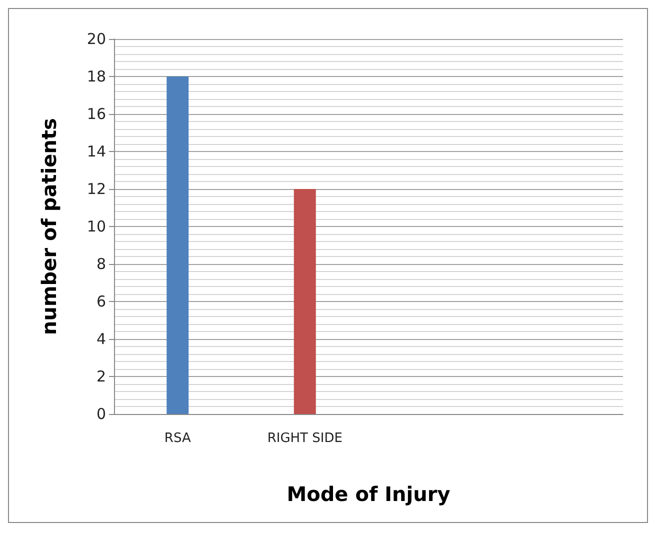  I want to click on y-tick-label: 20, so click(96, 39).